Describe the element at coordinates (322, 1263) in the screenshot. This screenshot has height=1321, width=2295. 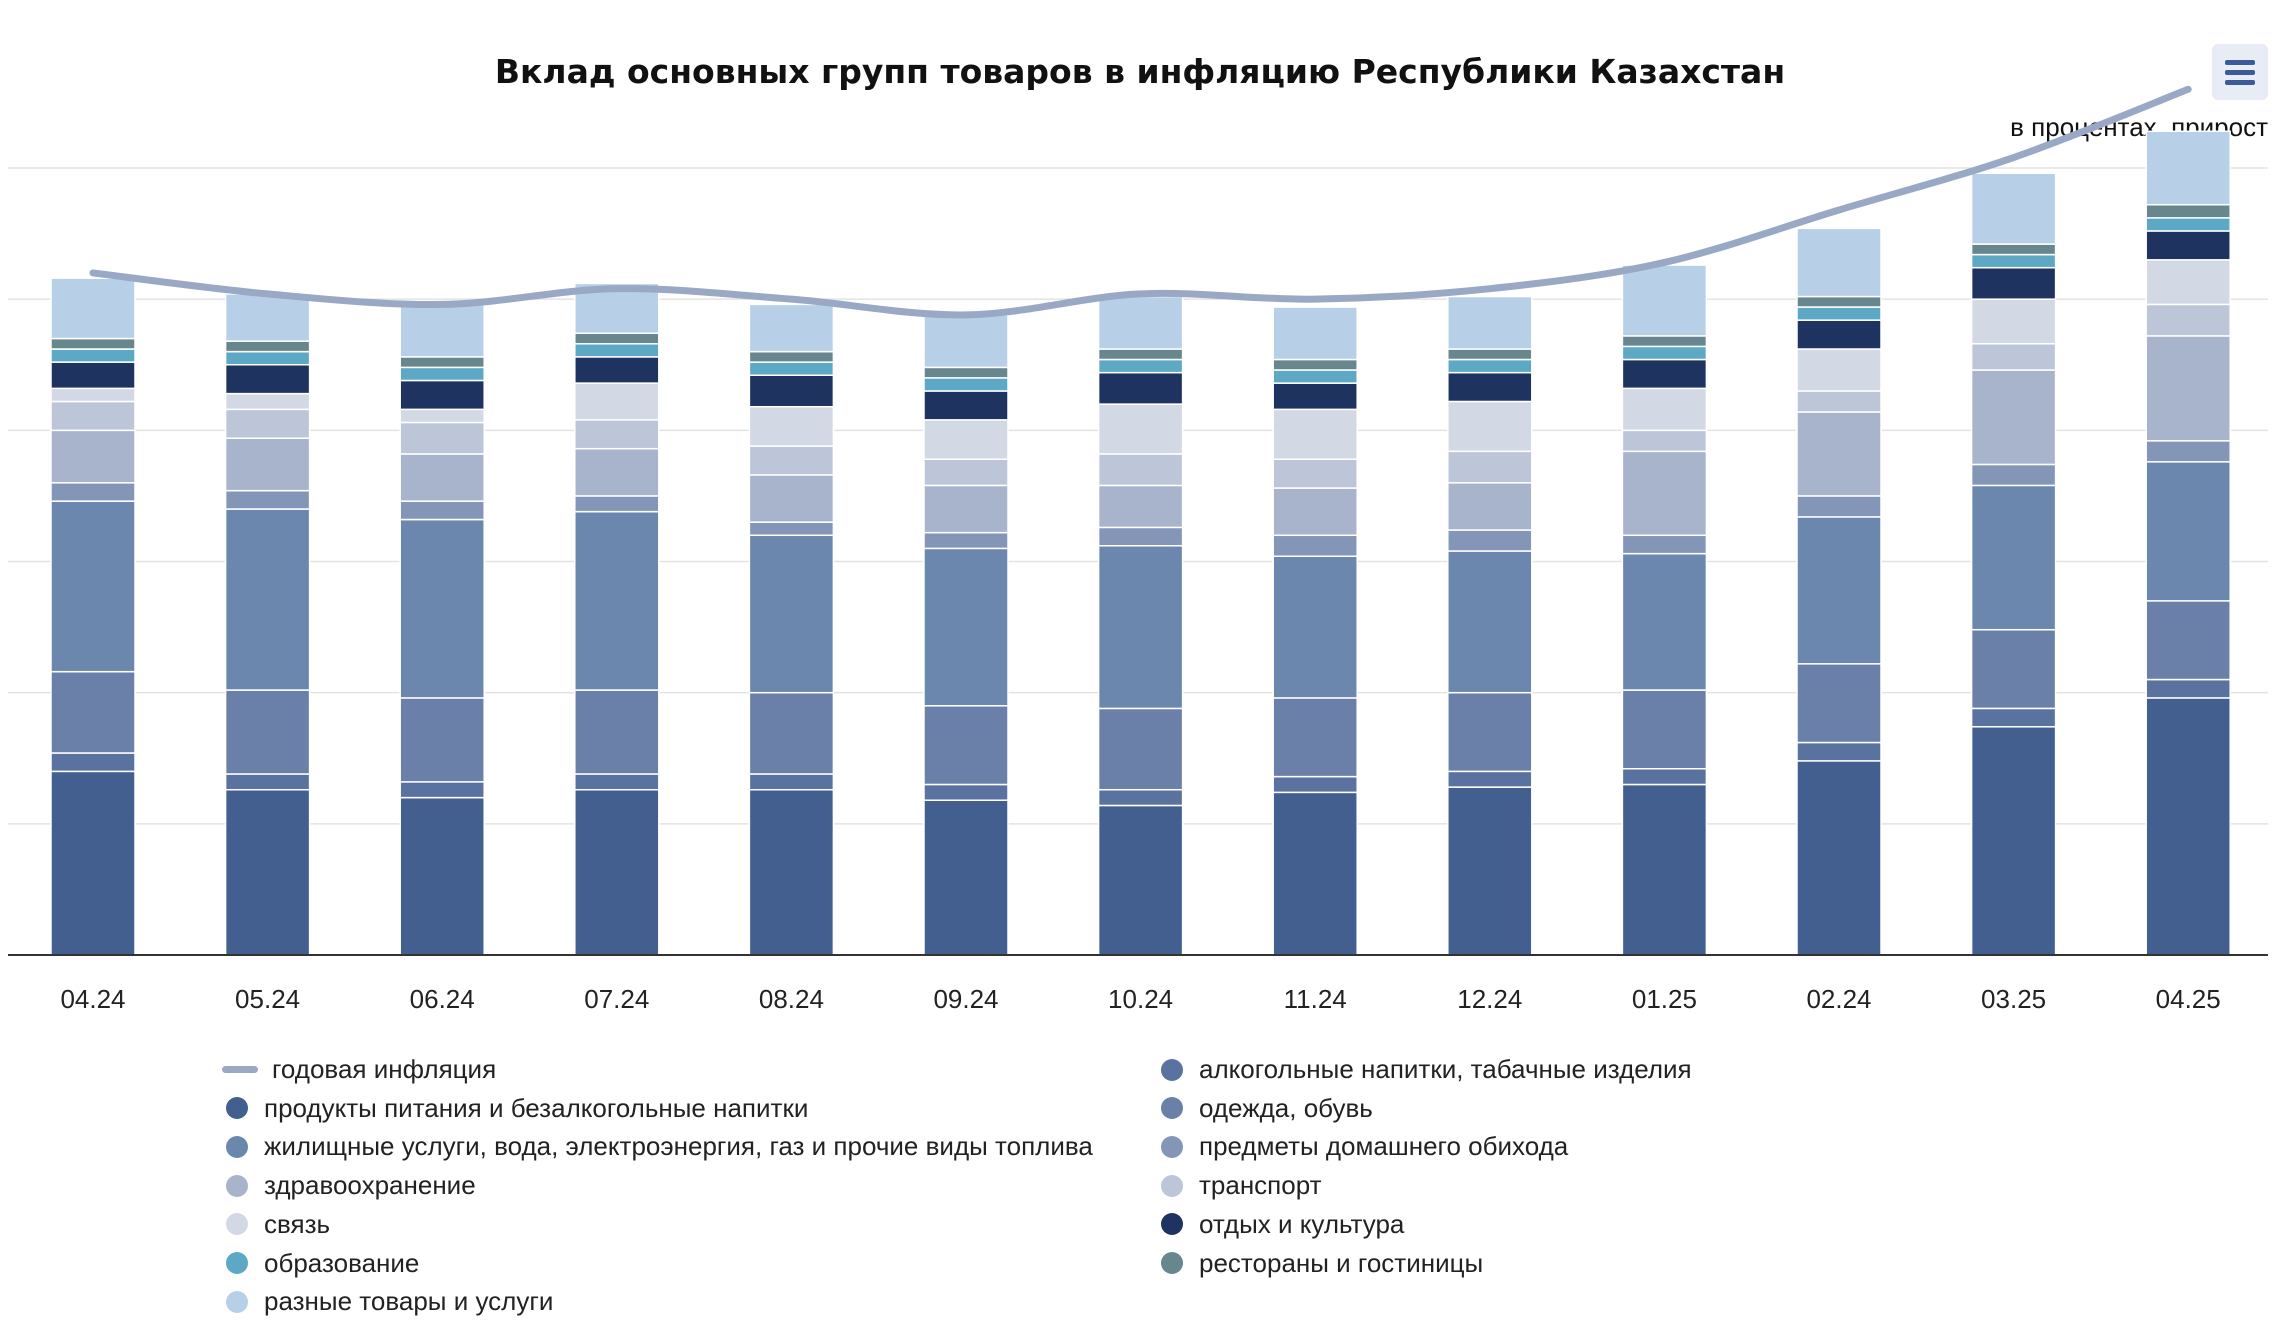
I see `legend-item: образование` at that location.